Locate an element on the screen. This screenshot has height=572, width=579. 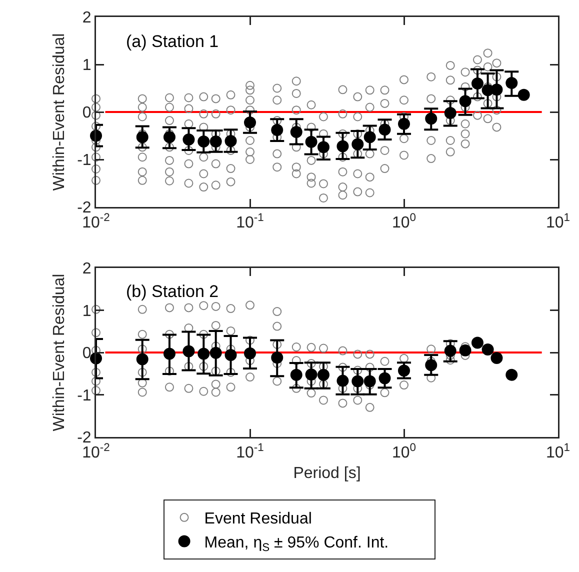
annotation: (a) Station 1 is located at coordinates (172, 41).